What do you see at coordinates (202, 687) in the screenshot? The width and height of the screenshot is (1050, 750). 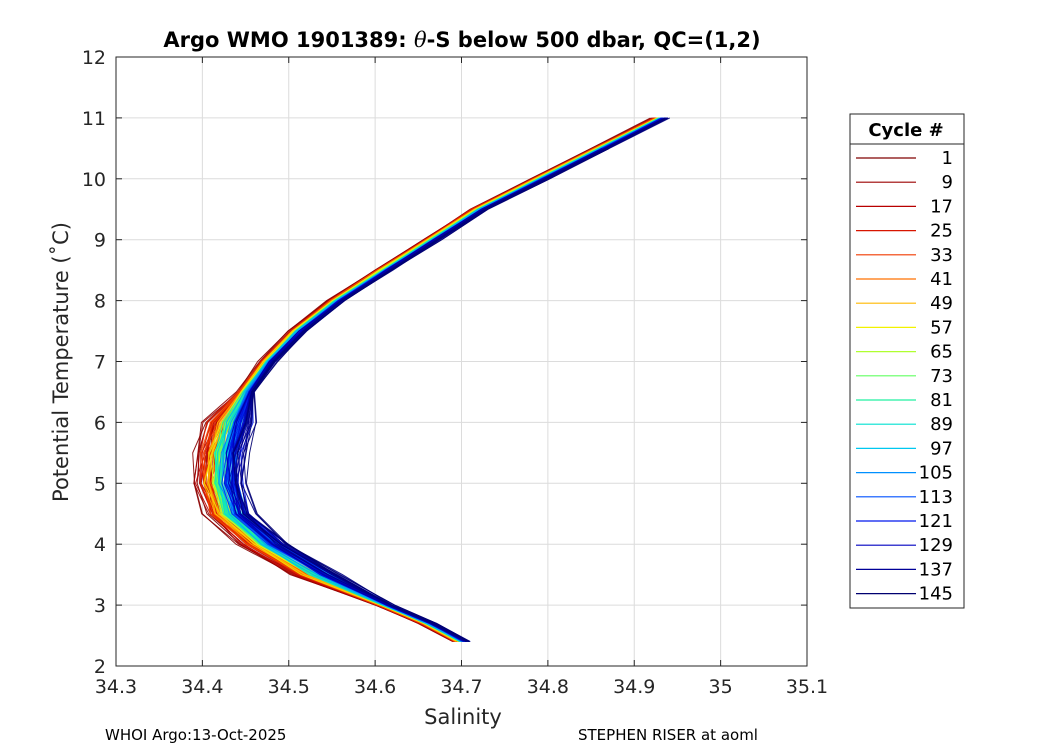 I see `x-tick-label: 34.4` at bounding box center [202, 687].